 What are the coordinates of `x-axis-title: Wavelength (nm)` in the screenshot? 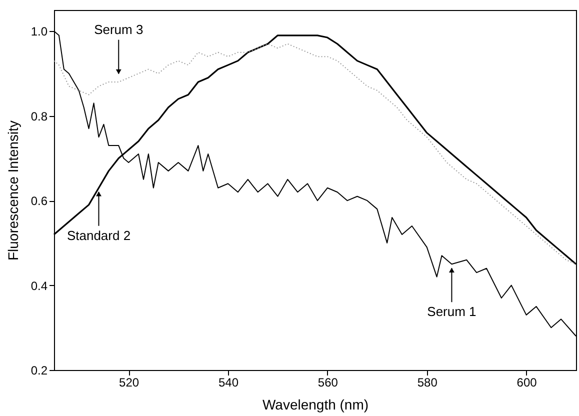 It's located at (315, 404).